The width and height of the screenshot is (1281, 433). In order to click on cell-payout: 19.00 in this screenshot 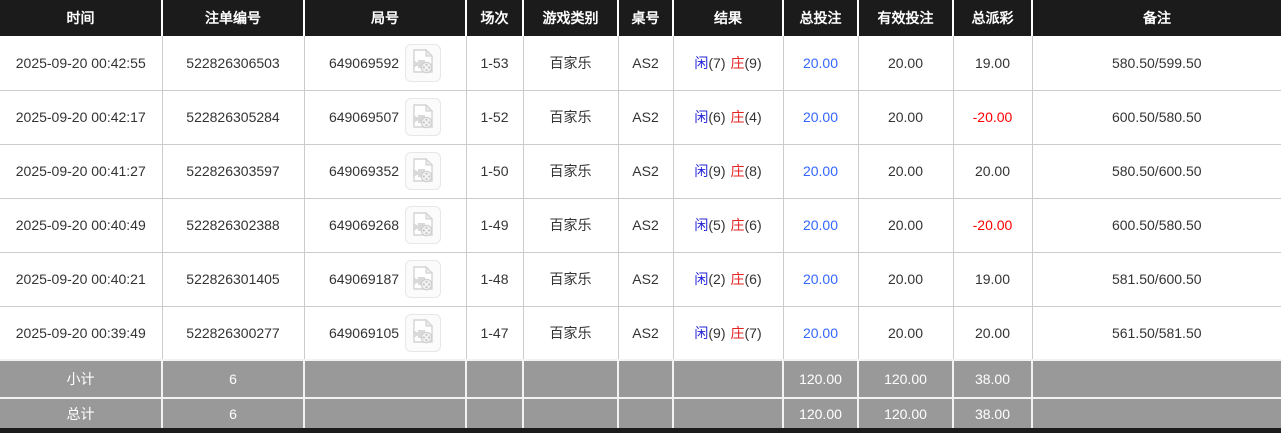, I will do `click(993, 279)`.